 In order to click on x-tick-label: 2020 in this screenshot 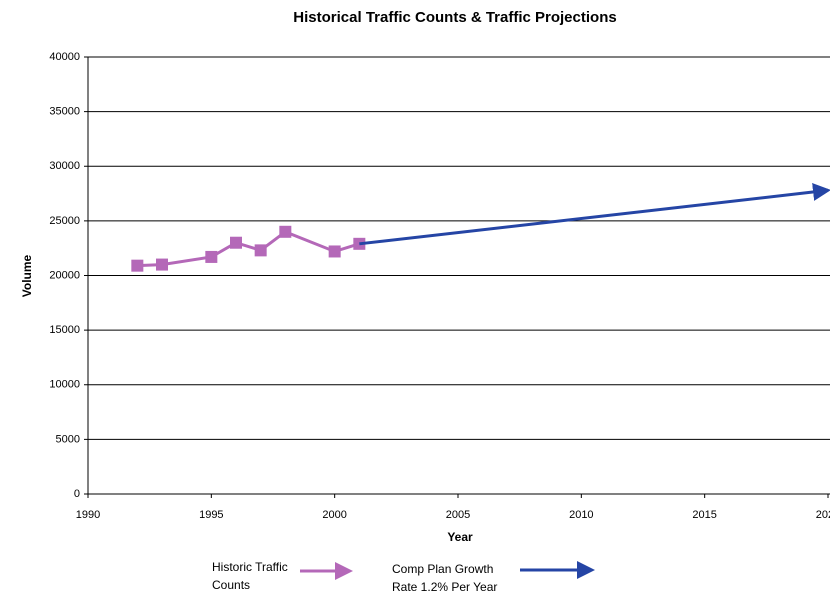, I will do `click(823, 515)`.